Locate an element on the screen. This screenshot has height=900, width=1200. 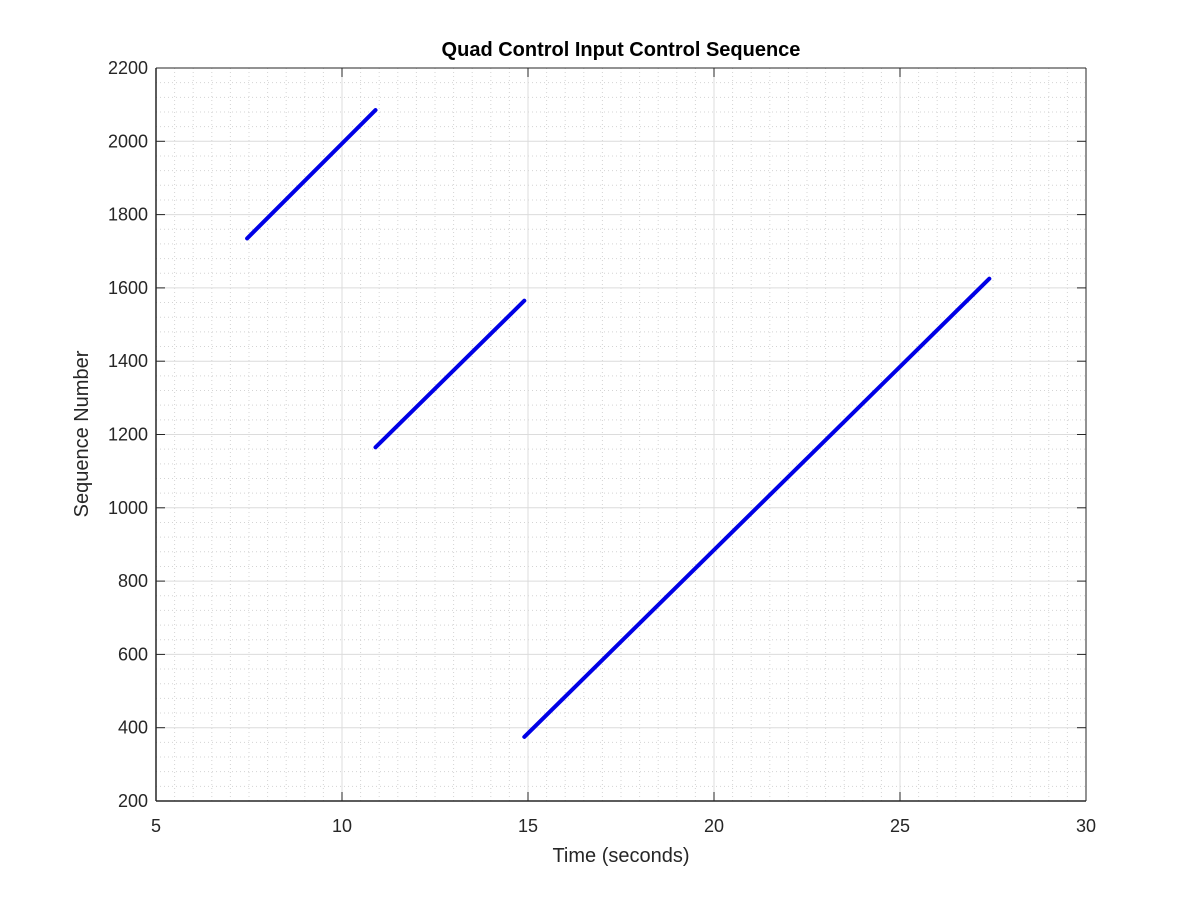
y-tick-label: 1000 is located at coordinates (128, 508).